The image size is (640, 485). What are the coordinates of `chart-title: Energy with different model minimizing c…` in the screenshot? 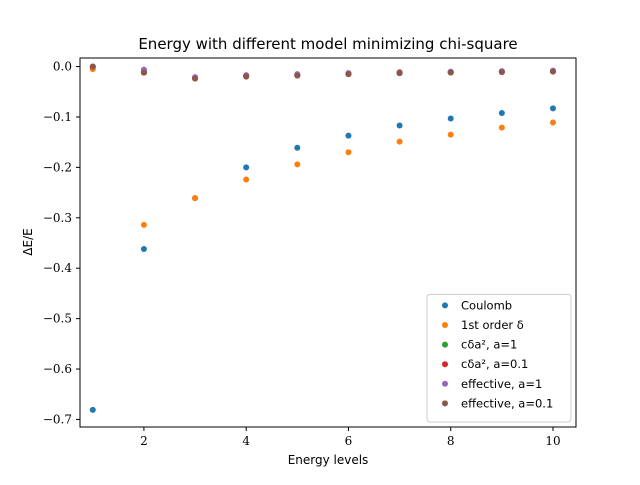 It's located at (327, 44).